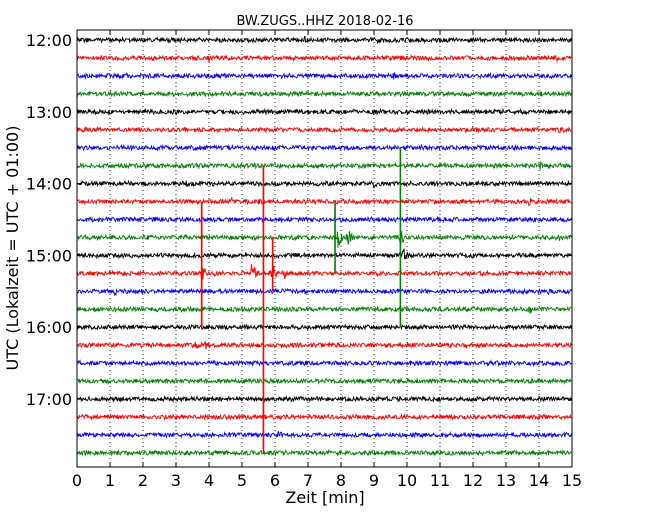 This screenshot has height=520, width=650. Describe the element at coordinates (77, 480) in the screenshot. I see `x-tick-label: 0` at that location.